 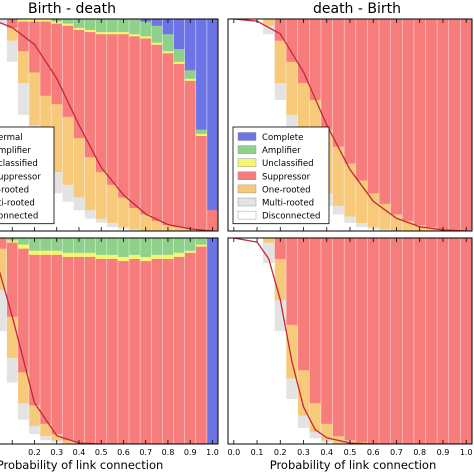 I want to click on panel-title-top-right: death - Birth, so click(x=357, y=9).